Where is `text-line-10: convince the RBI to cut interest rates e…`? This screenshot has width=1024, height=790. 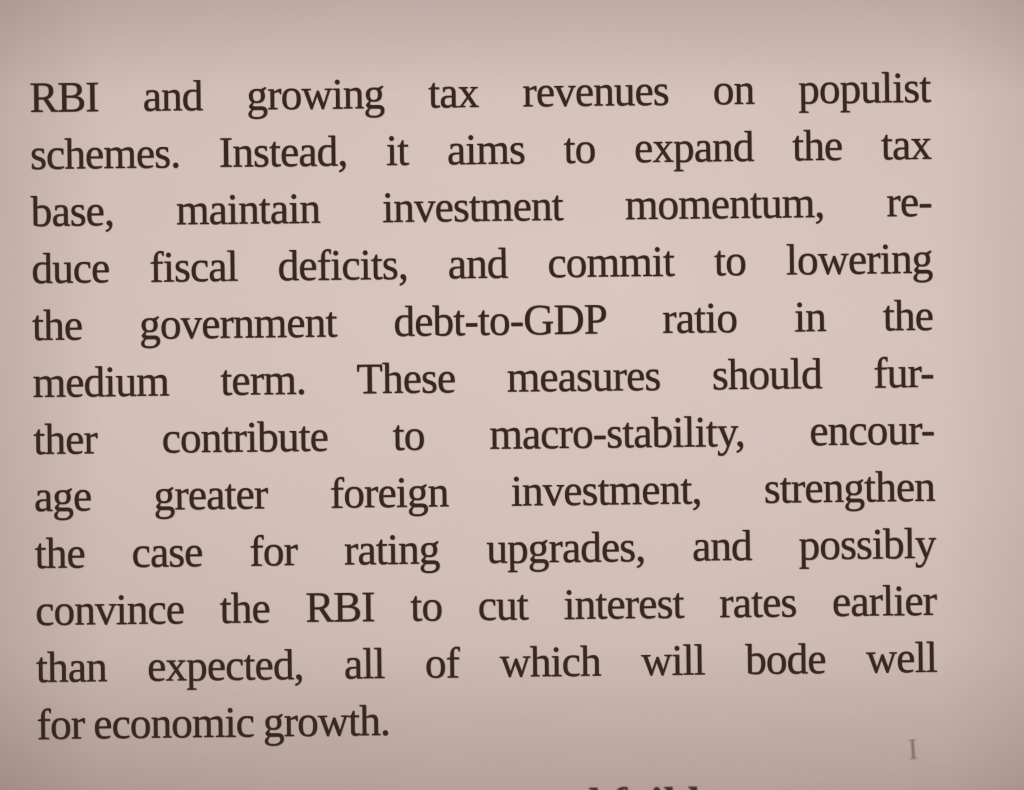 text-line-10: convince the RBI to cut interest rates e… is located at coordinates (485, 606).